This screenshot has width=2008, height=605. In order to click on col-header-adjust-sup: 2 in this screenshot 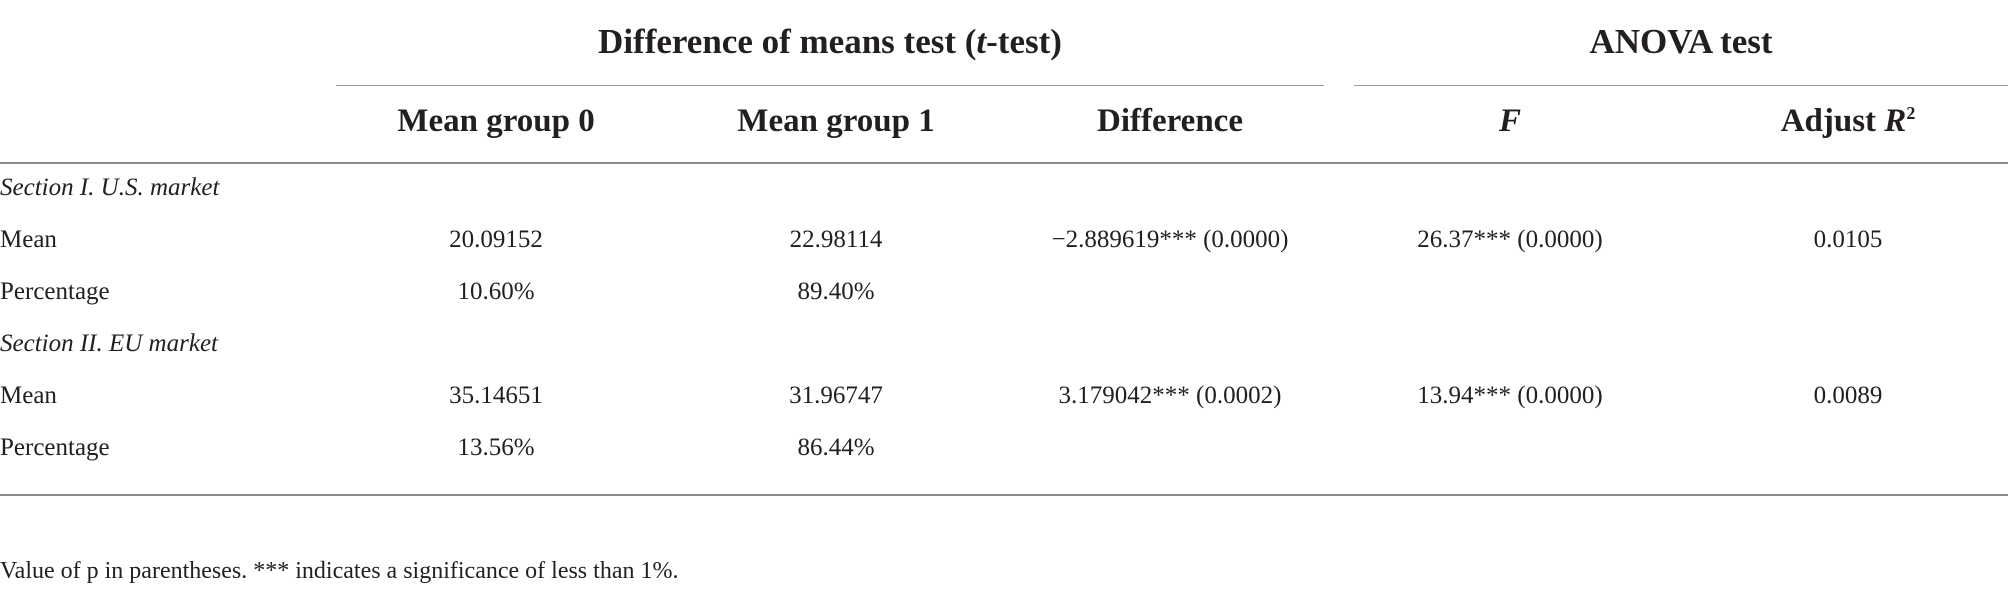, I will do `click(1911, 113)`.